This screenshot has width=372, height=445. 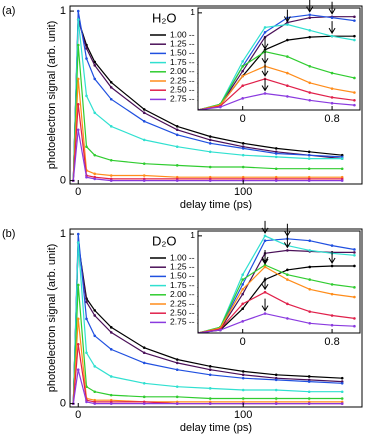 I want to click on inset-x-tick-label: 0.8, so click(x=331, y=119).